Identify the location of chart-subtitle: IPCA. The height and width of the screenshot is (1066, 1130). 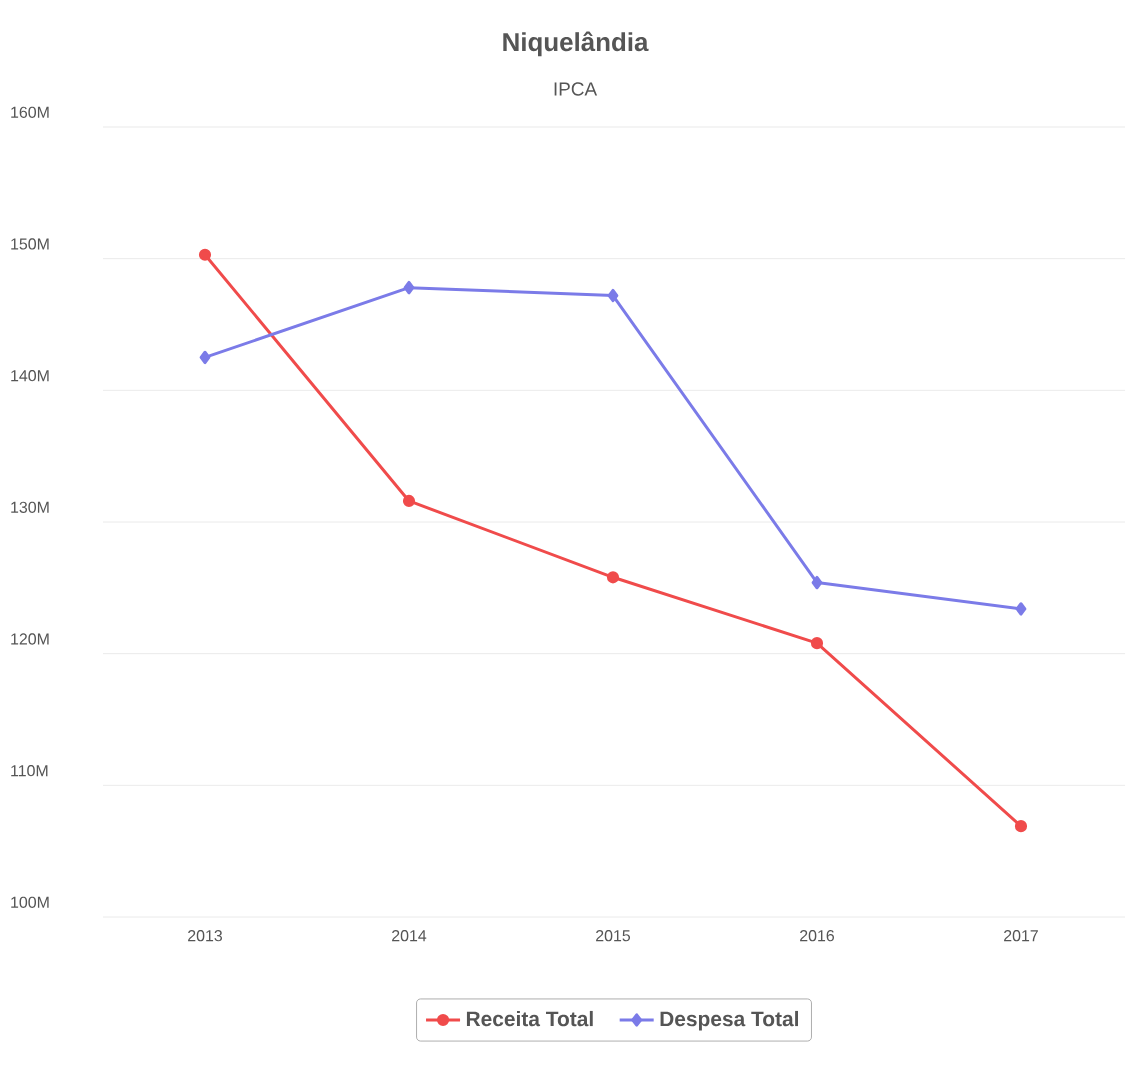
(576, 89).